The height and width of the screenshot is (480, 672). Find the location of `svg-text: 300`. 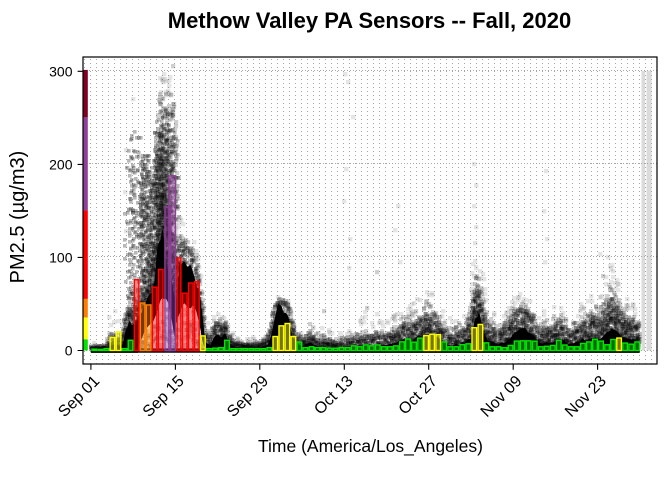

svg-text: 300 is located at coordinates (61, 71).